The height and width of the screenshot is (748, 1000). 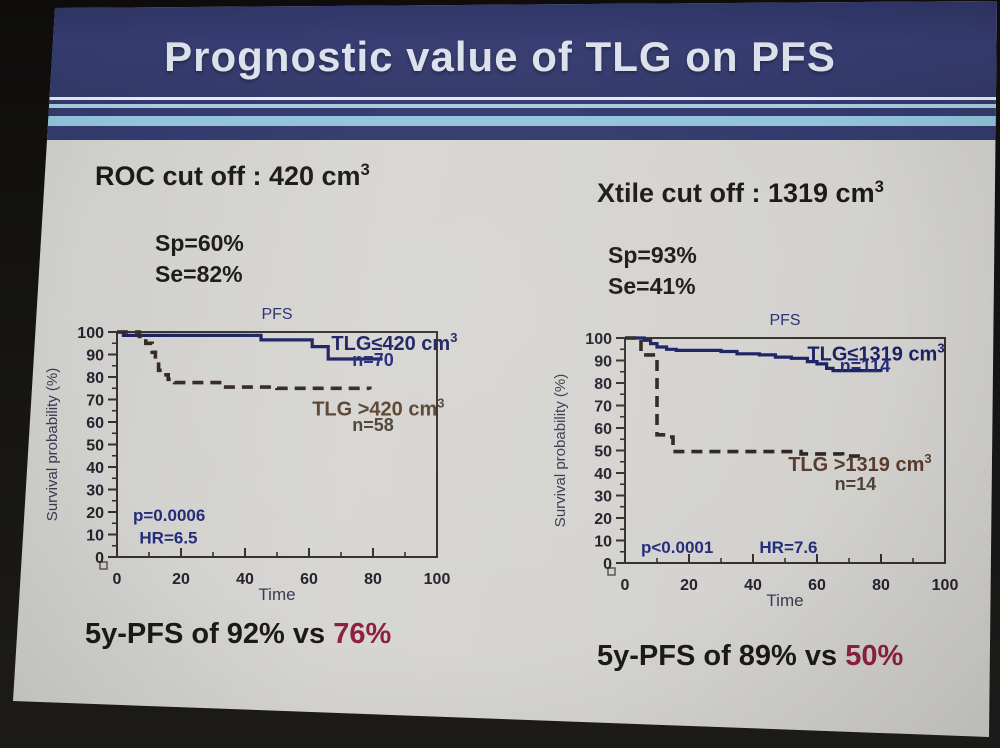 What do you see at coordinates (209, 634) in the screenshot?
I see `left-summary-text: 5y-PFS of 92% vs` at bounding box center [209, 634].